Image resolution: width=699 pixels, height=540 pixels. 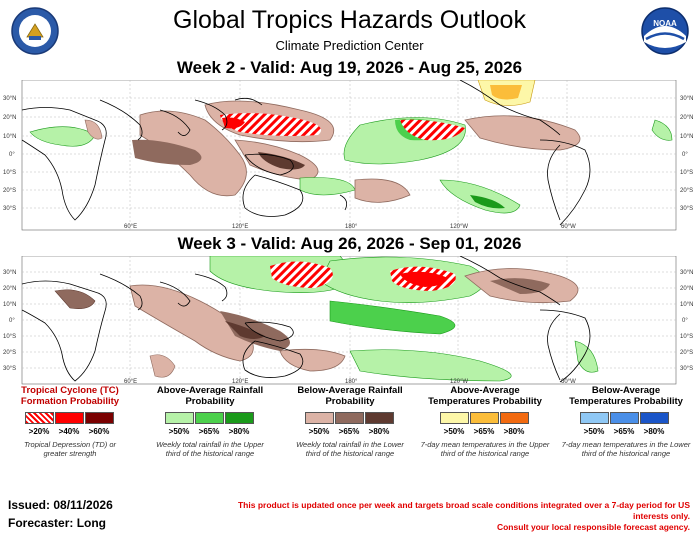 I want to click on legend-label: >60%, so click(x=99, y=431).